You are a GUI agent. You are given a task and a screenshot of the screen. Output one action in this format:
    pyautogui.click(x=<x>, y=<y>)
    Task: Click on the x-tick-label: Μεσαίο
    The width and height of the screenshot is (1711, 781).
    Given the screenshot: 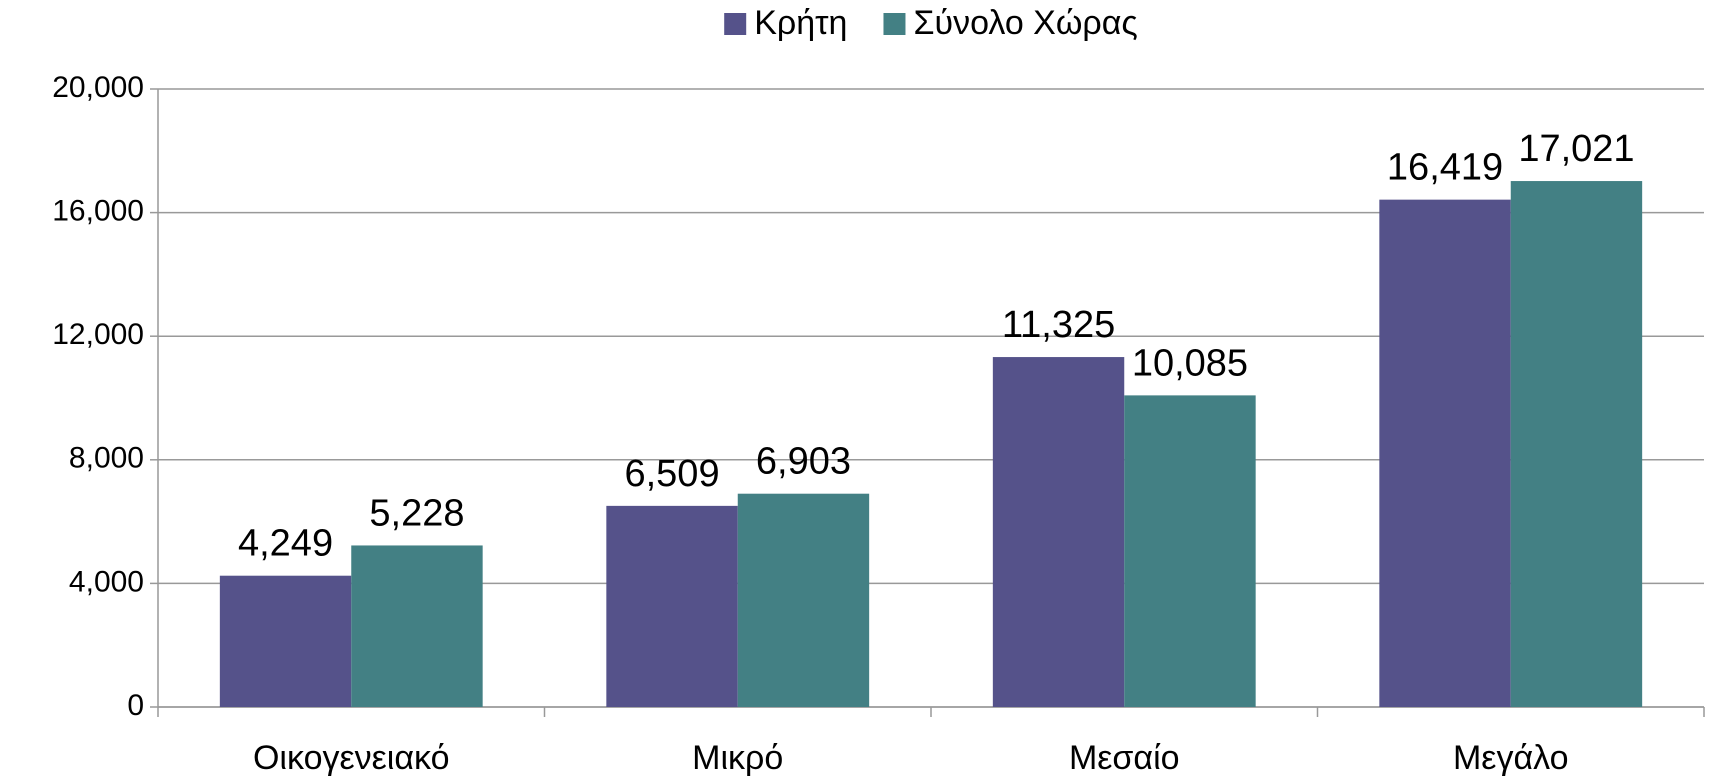 What is the action you would take?
    pyautogui.click(x=1124, y=758)
    